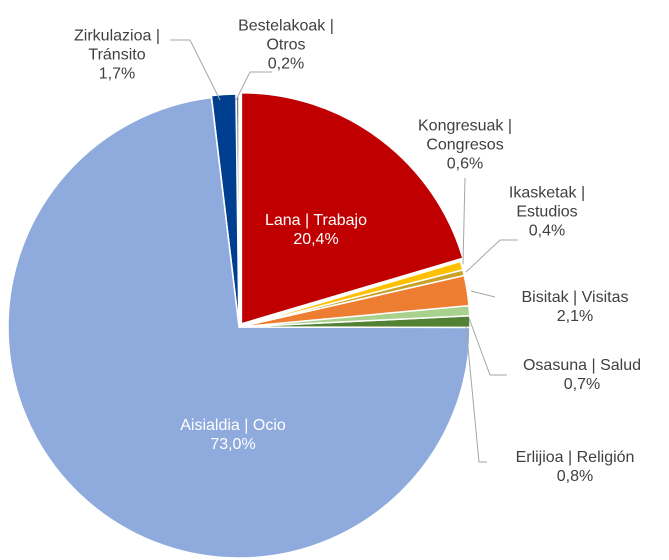 The image size is (669, 560). What do you see at coordinates (286, 64) in the screenshot?
I see `value-label: 0,2%` at bounding box center [286, 64].